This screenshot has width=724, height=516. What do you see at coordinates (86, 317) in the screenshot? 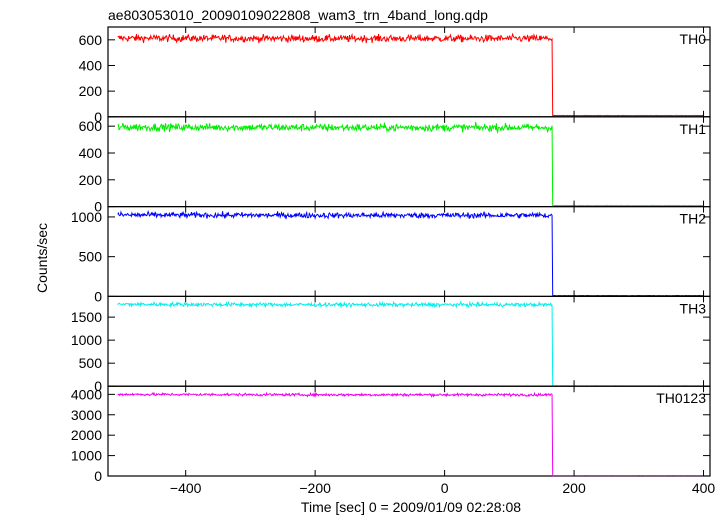
I see `y-tick-label: 1500` at bounding box center [86, 317].